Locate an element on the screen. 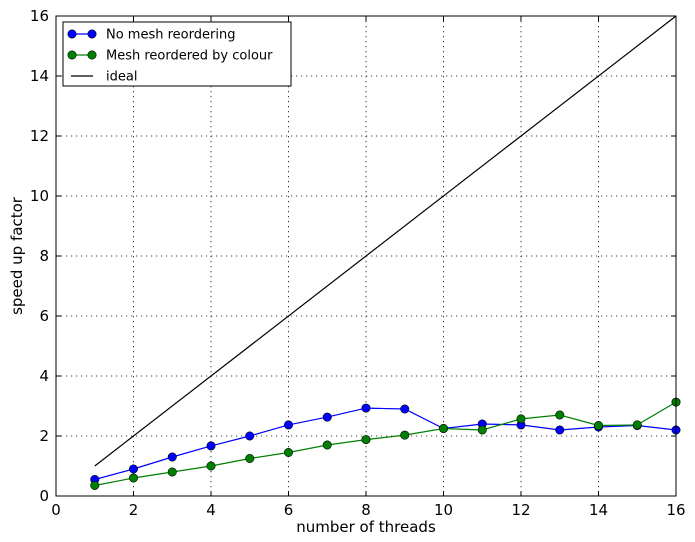 This screenshot has width=695, height=542. y-tick-label: 8 is located at coordinates (44, 256).